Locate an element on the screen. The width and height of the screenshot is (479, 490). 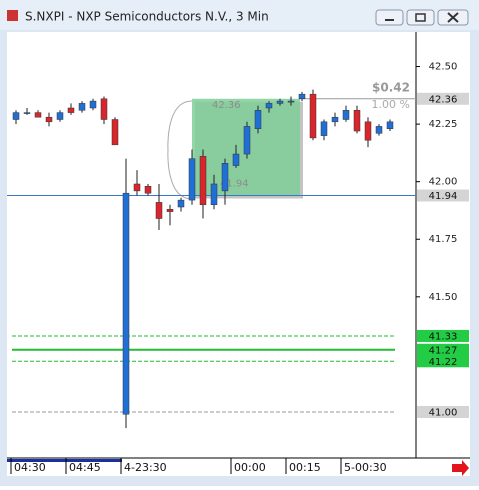
scroll-right-arrow is located at coordinates (460, 468).